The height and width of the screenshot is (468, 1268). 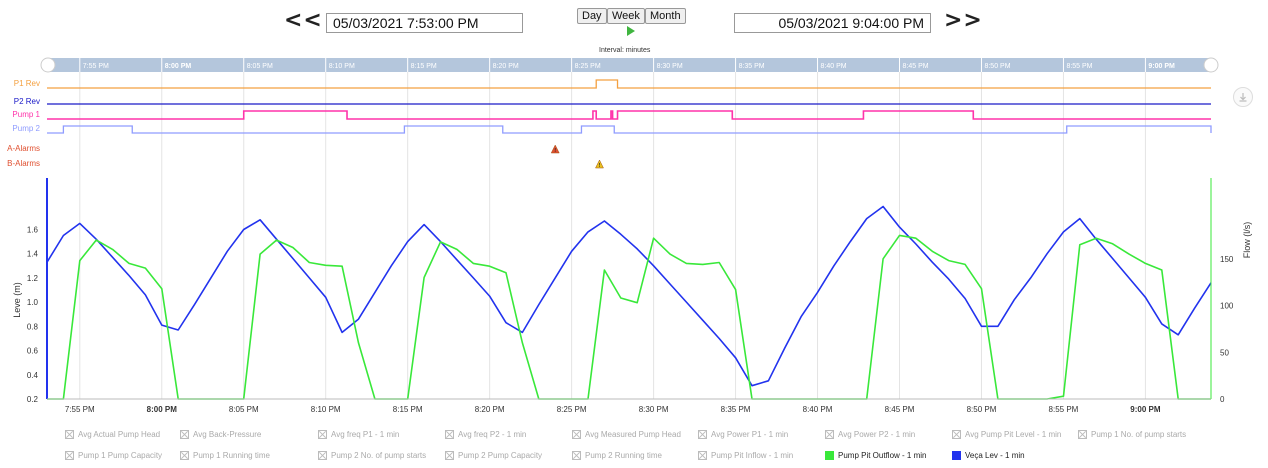 I want to click on legend-item: Pump 2 Pump Capacity, so click(x=493, y=455).